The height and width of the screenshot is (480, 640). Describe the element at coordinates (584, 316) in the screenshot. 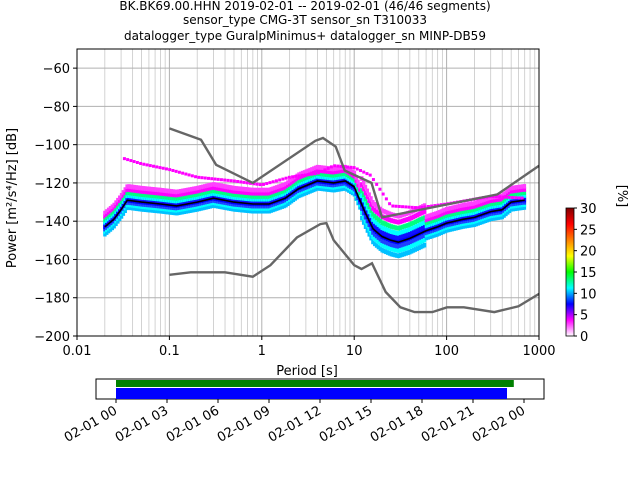

I see `colorbar-tick-label: 5` at that location.